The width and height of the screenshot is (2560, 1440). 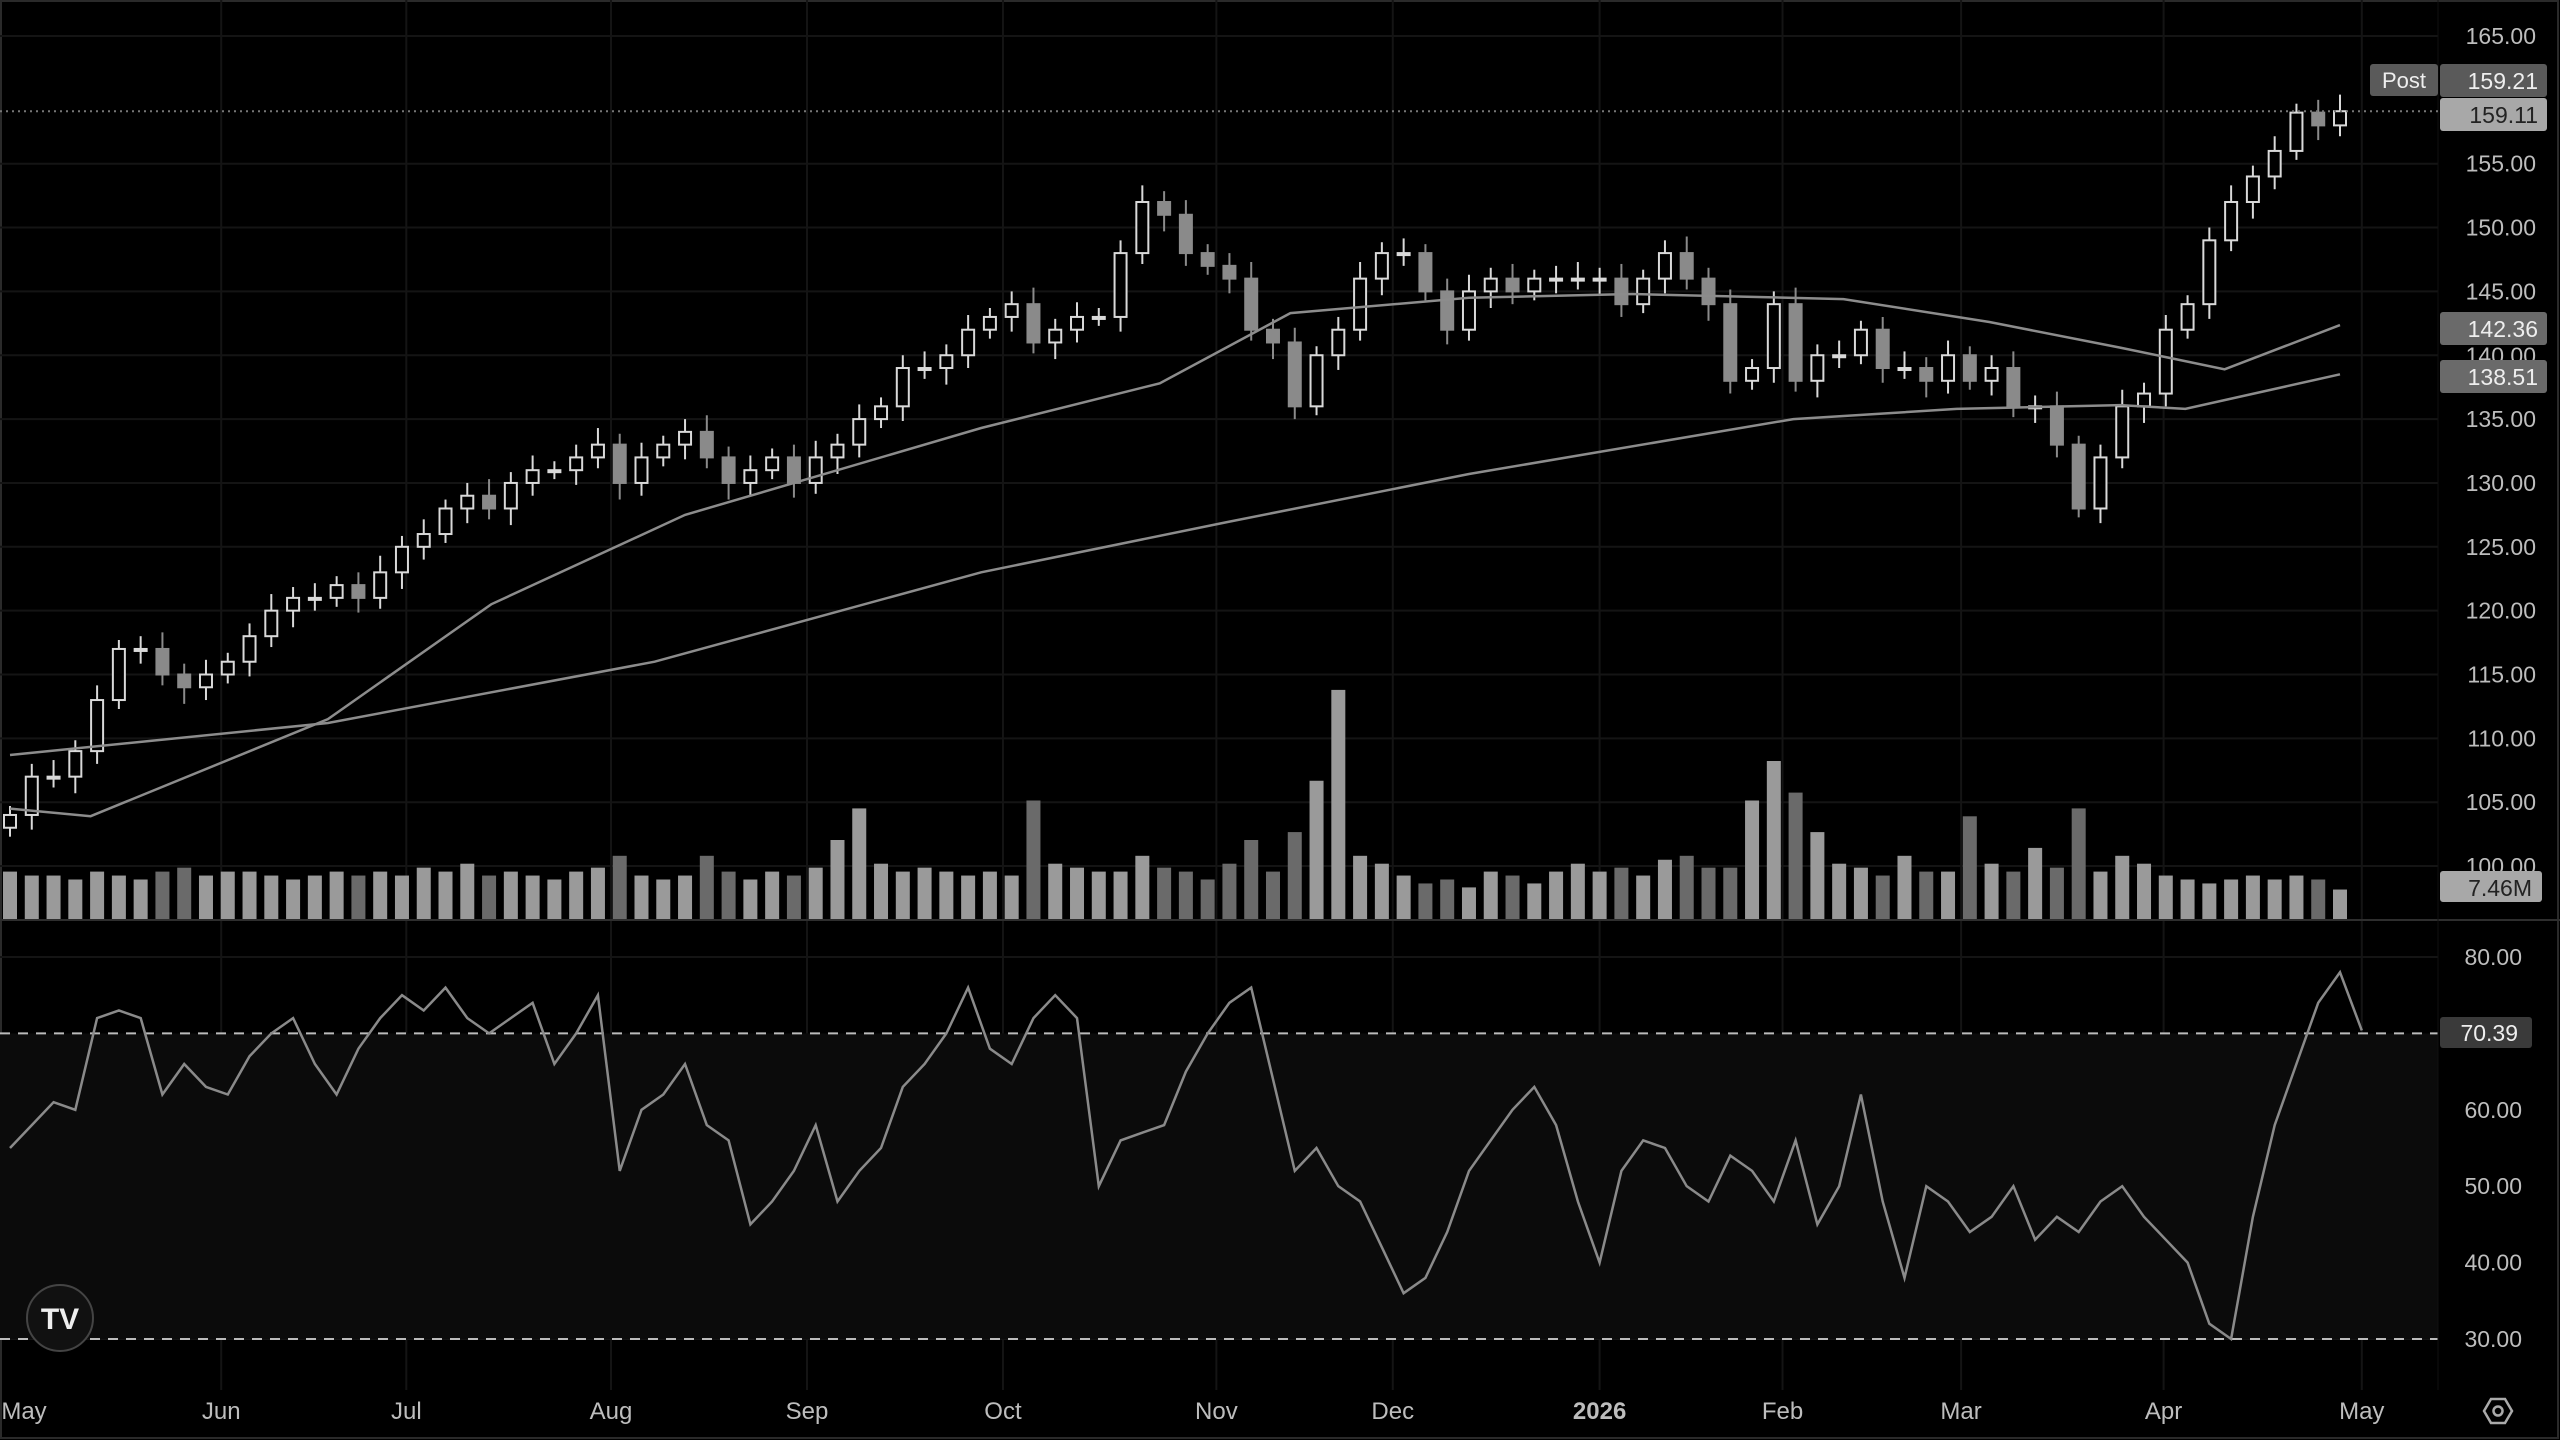 What do you see at coordinates (2498, 1411) in the screenshot?
I see `settings-icon` at bounding box center [2498, 1411].